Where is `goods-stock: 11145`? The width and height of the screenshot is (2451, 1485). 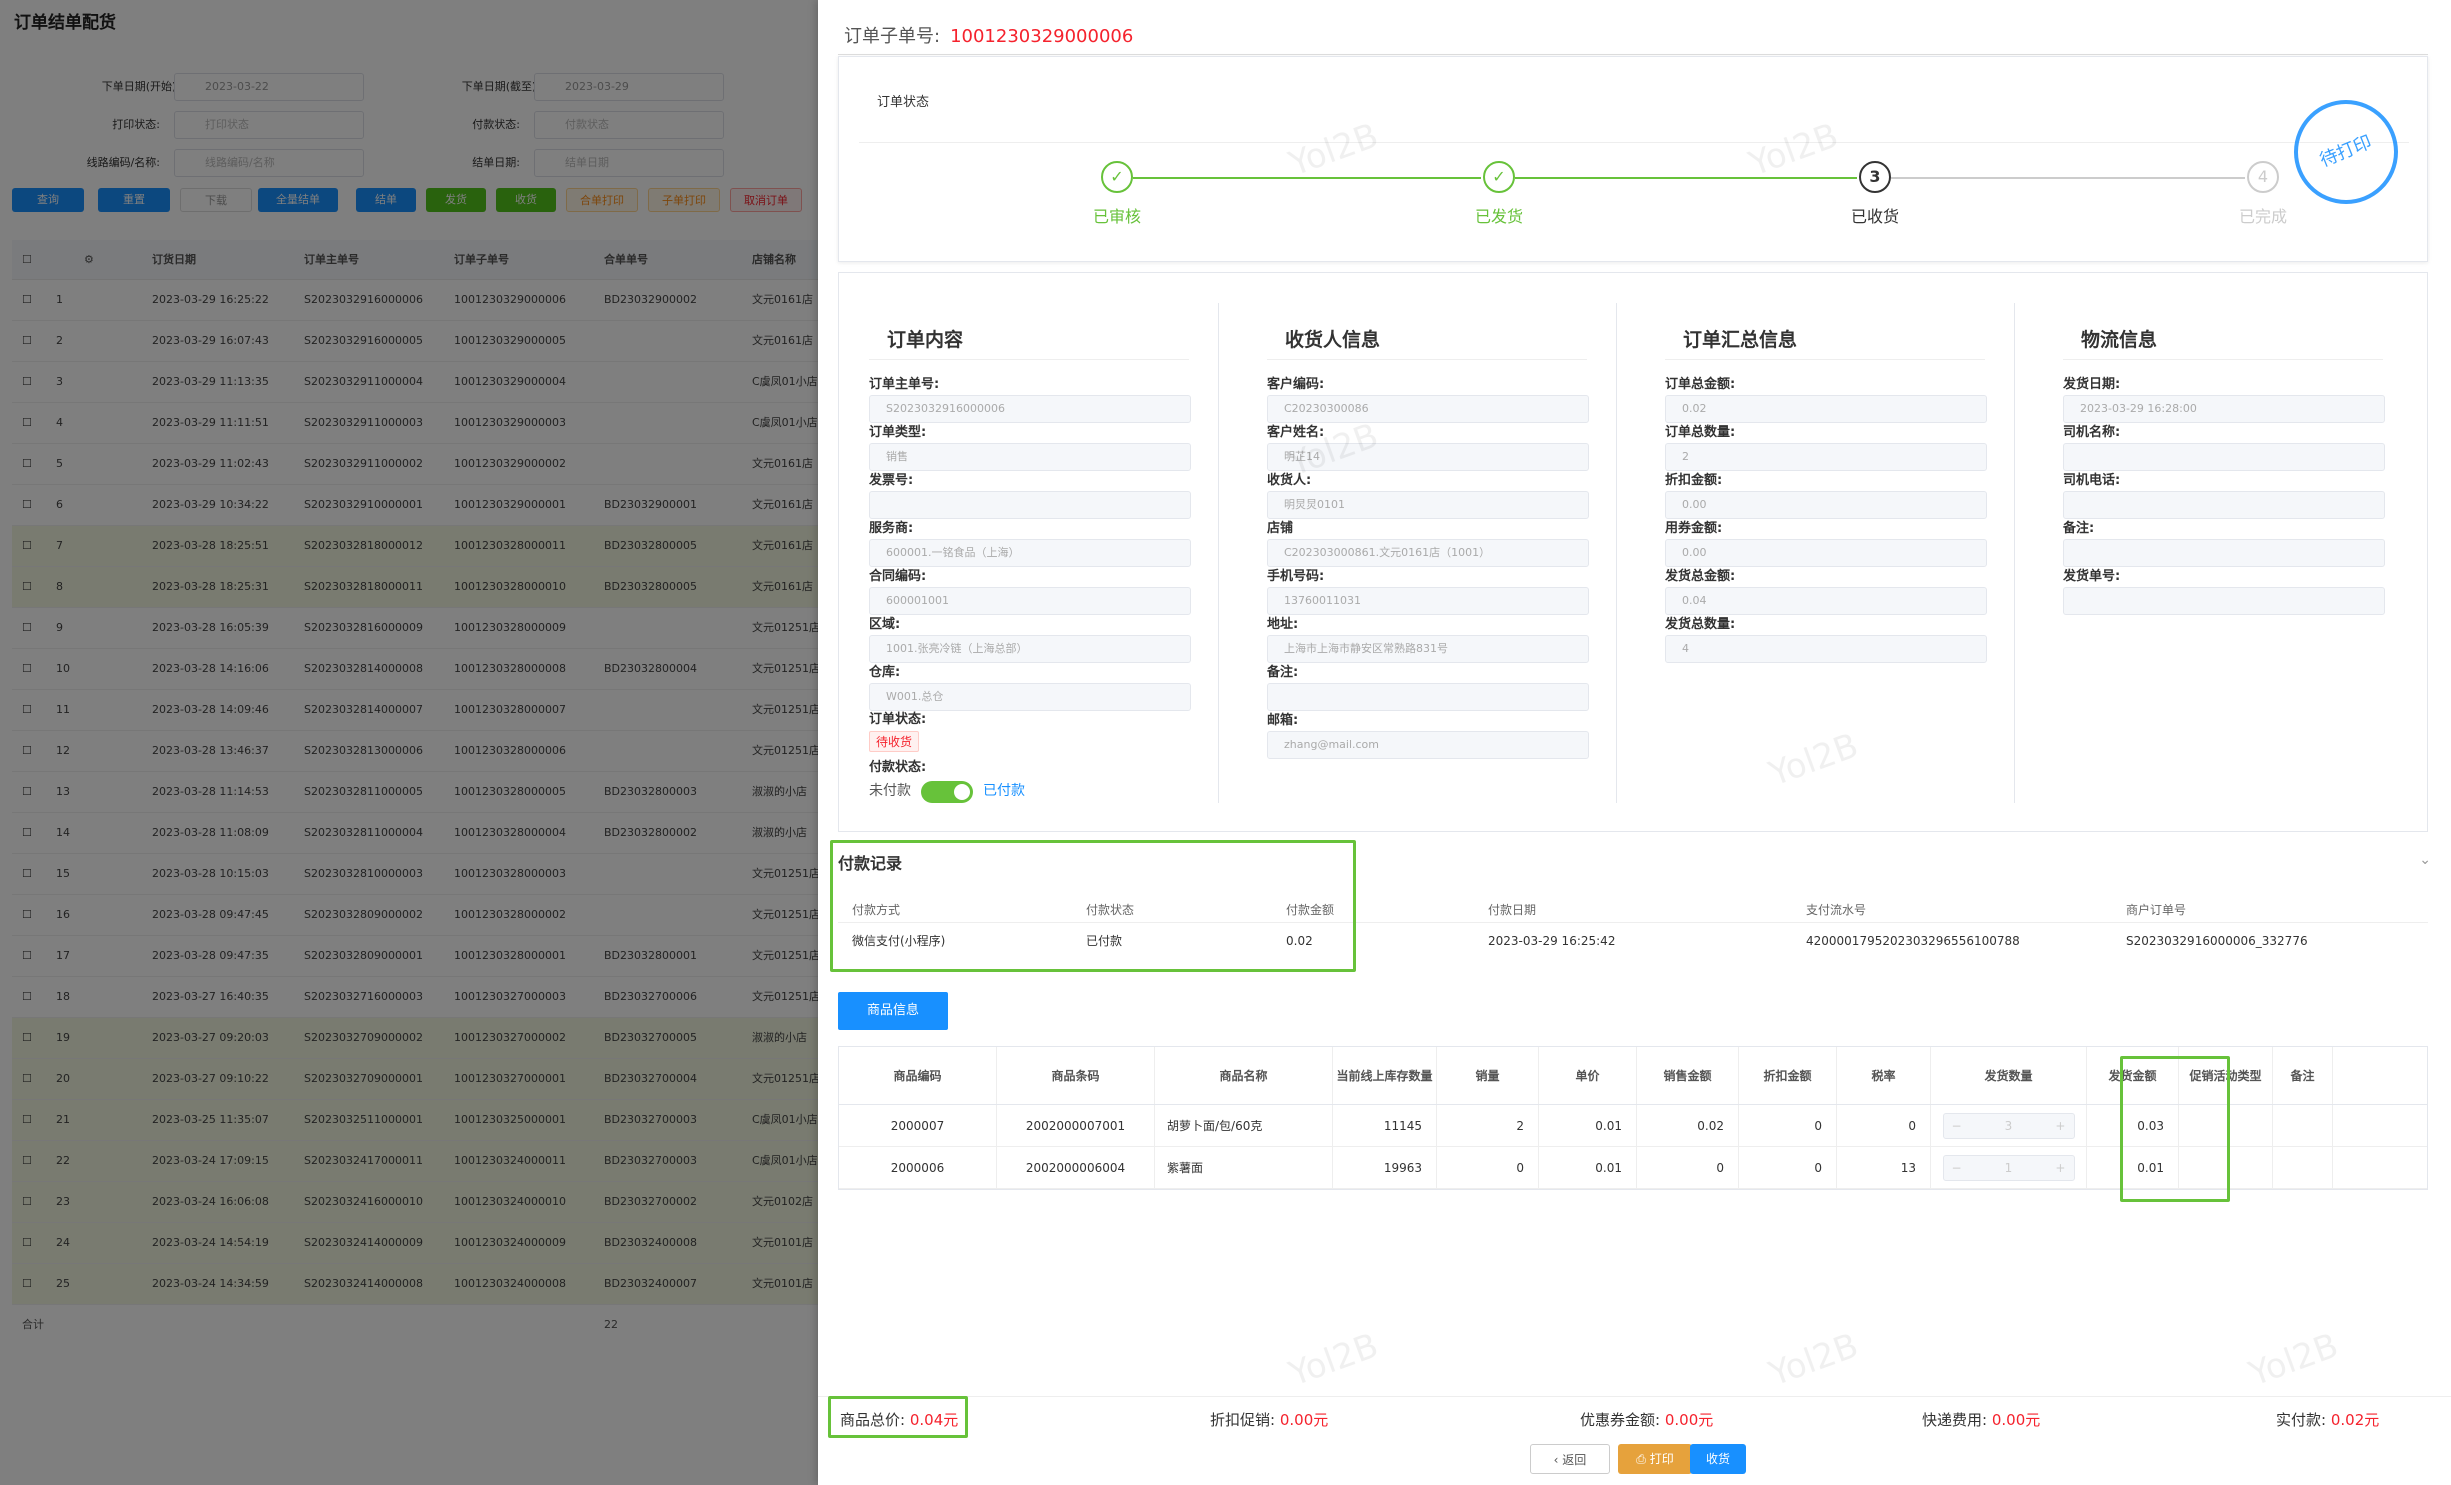
goods-stock: 11145 is located at coordinates (1385, 1125).